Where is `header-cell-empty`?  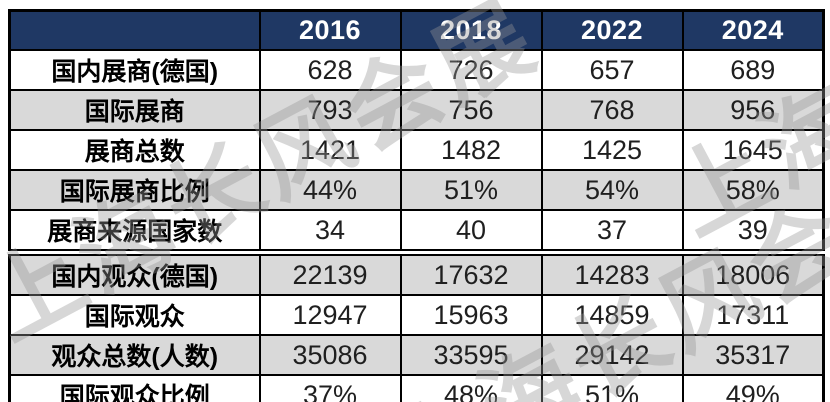
header-cell-empty is located at coordinates (134, 30).